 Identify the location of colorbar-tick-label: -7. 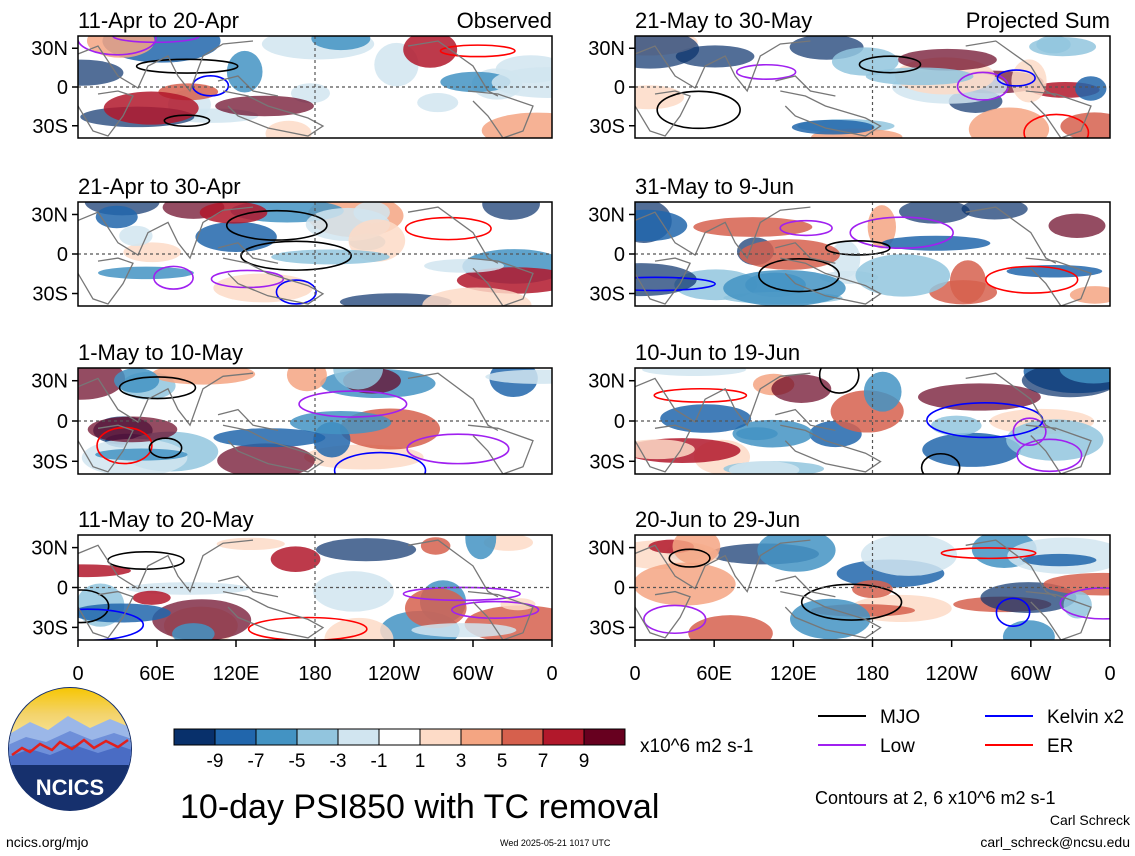
(256, 761).